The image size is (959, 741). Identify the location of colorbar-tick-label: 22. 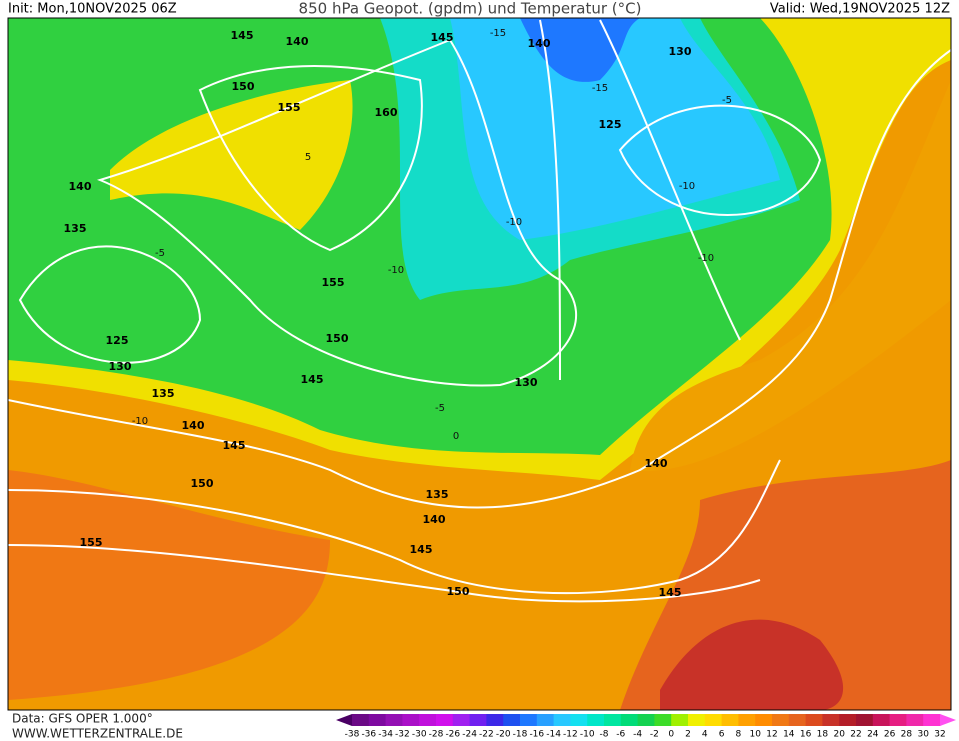
(855, 735).